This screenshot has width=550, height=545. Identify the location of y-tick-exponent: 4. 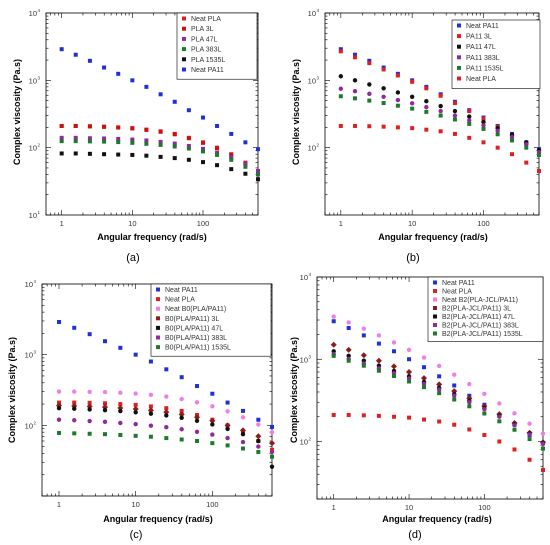
(310, 274).